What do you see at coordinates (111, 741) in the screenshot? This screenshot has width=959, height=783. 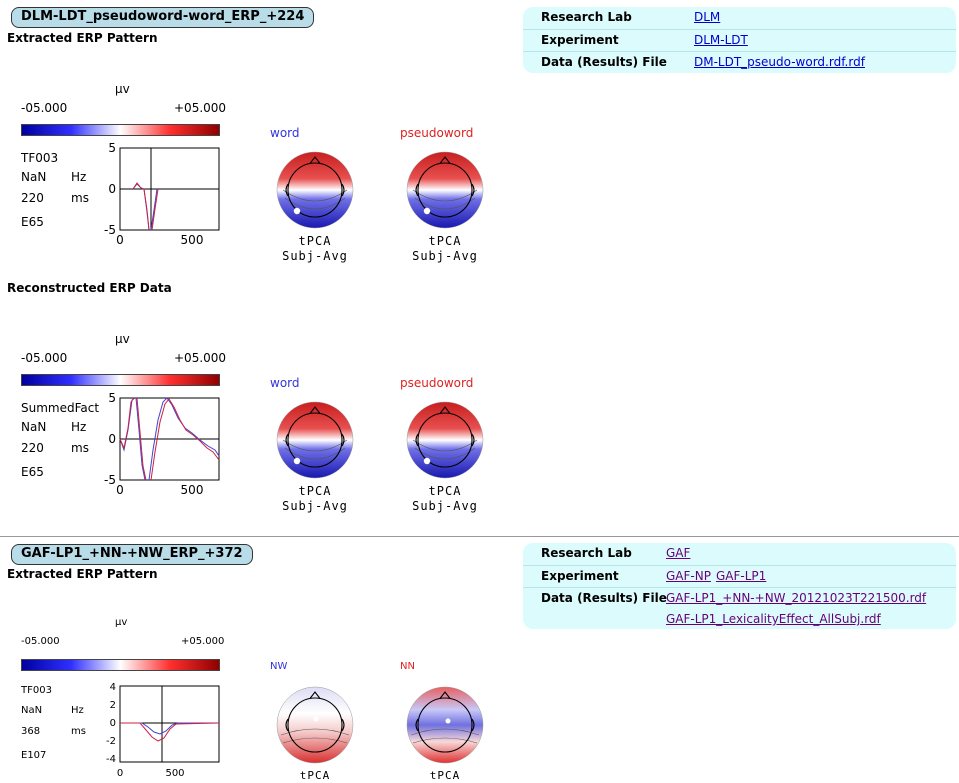 I see `svg-text: -2` at bounding box center [111, 741].